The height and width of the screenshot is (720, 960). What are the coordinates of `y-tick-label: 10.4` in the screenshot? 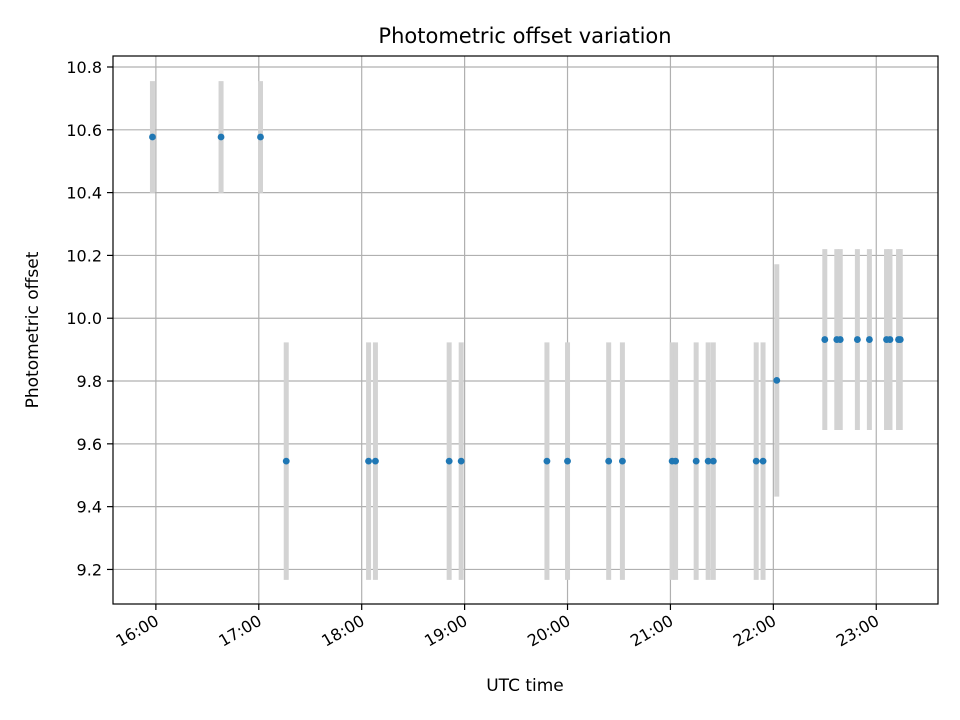 It's located at (84, 193).